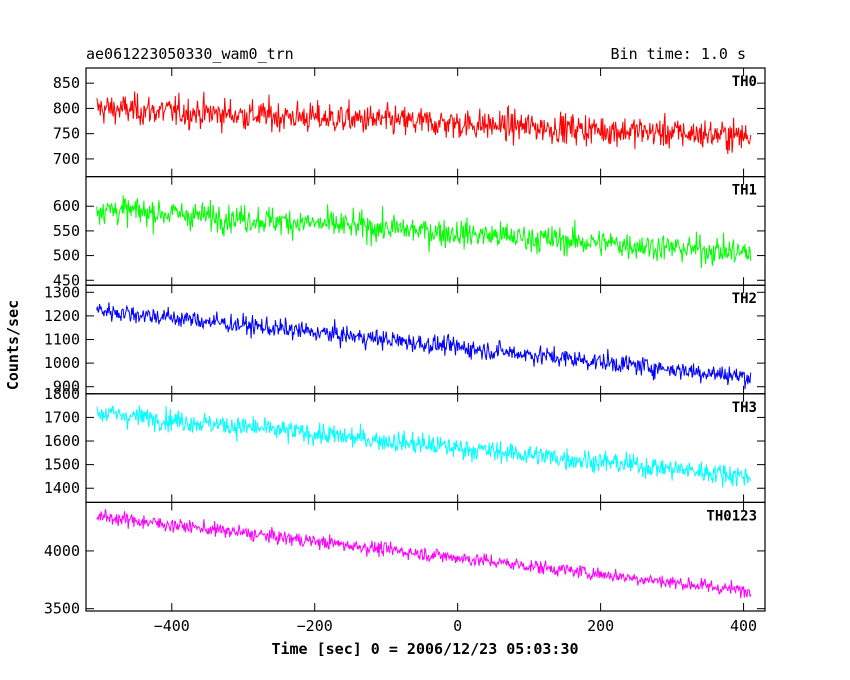  What do you see at coordinates (62, 363) in the screenshot?
I see `y-tick-label: 1000` at bounding box center [62, 363].